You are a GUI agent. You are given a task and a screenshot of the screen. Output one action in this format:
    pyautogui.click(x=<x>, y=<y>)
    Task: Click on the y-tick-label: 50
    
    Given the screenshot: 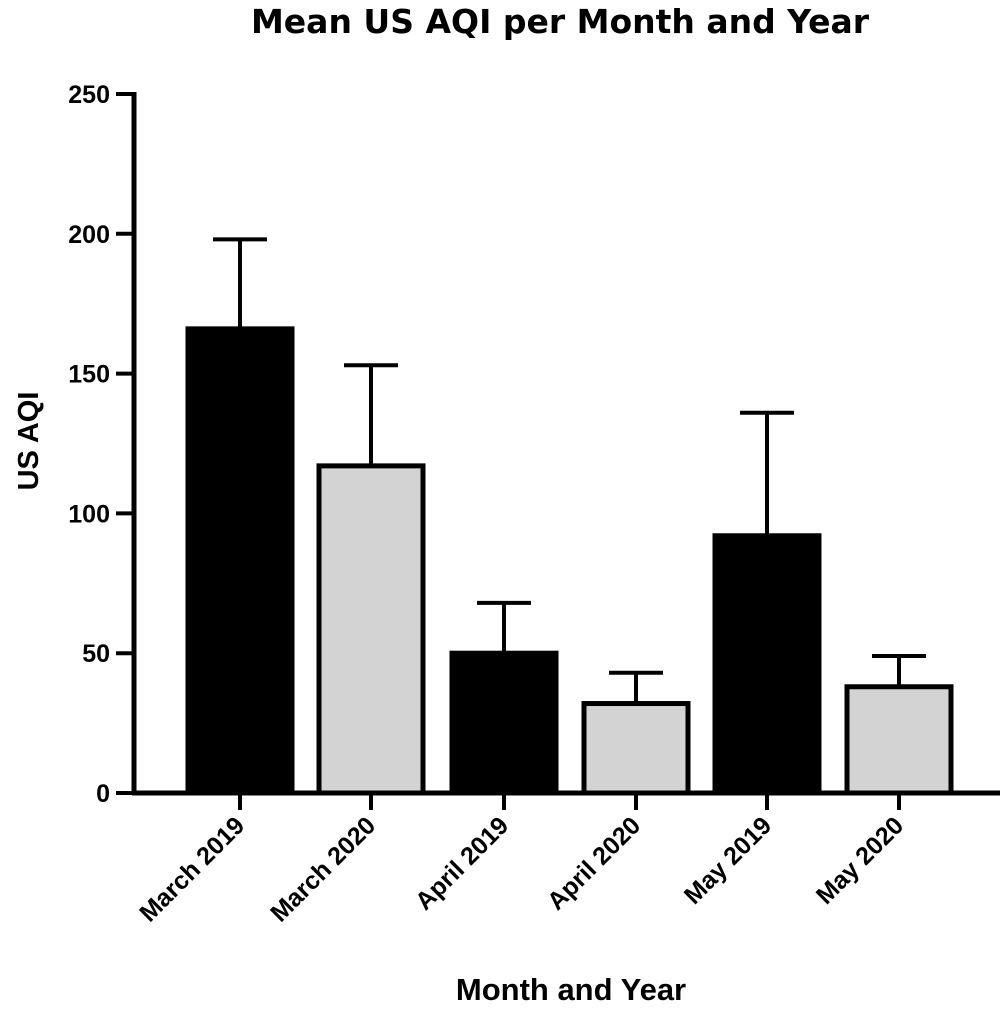 What is the action you would take?
    pyautogui.click(x=96, y=654)
    